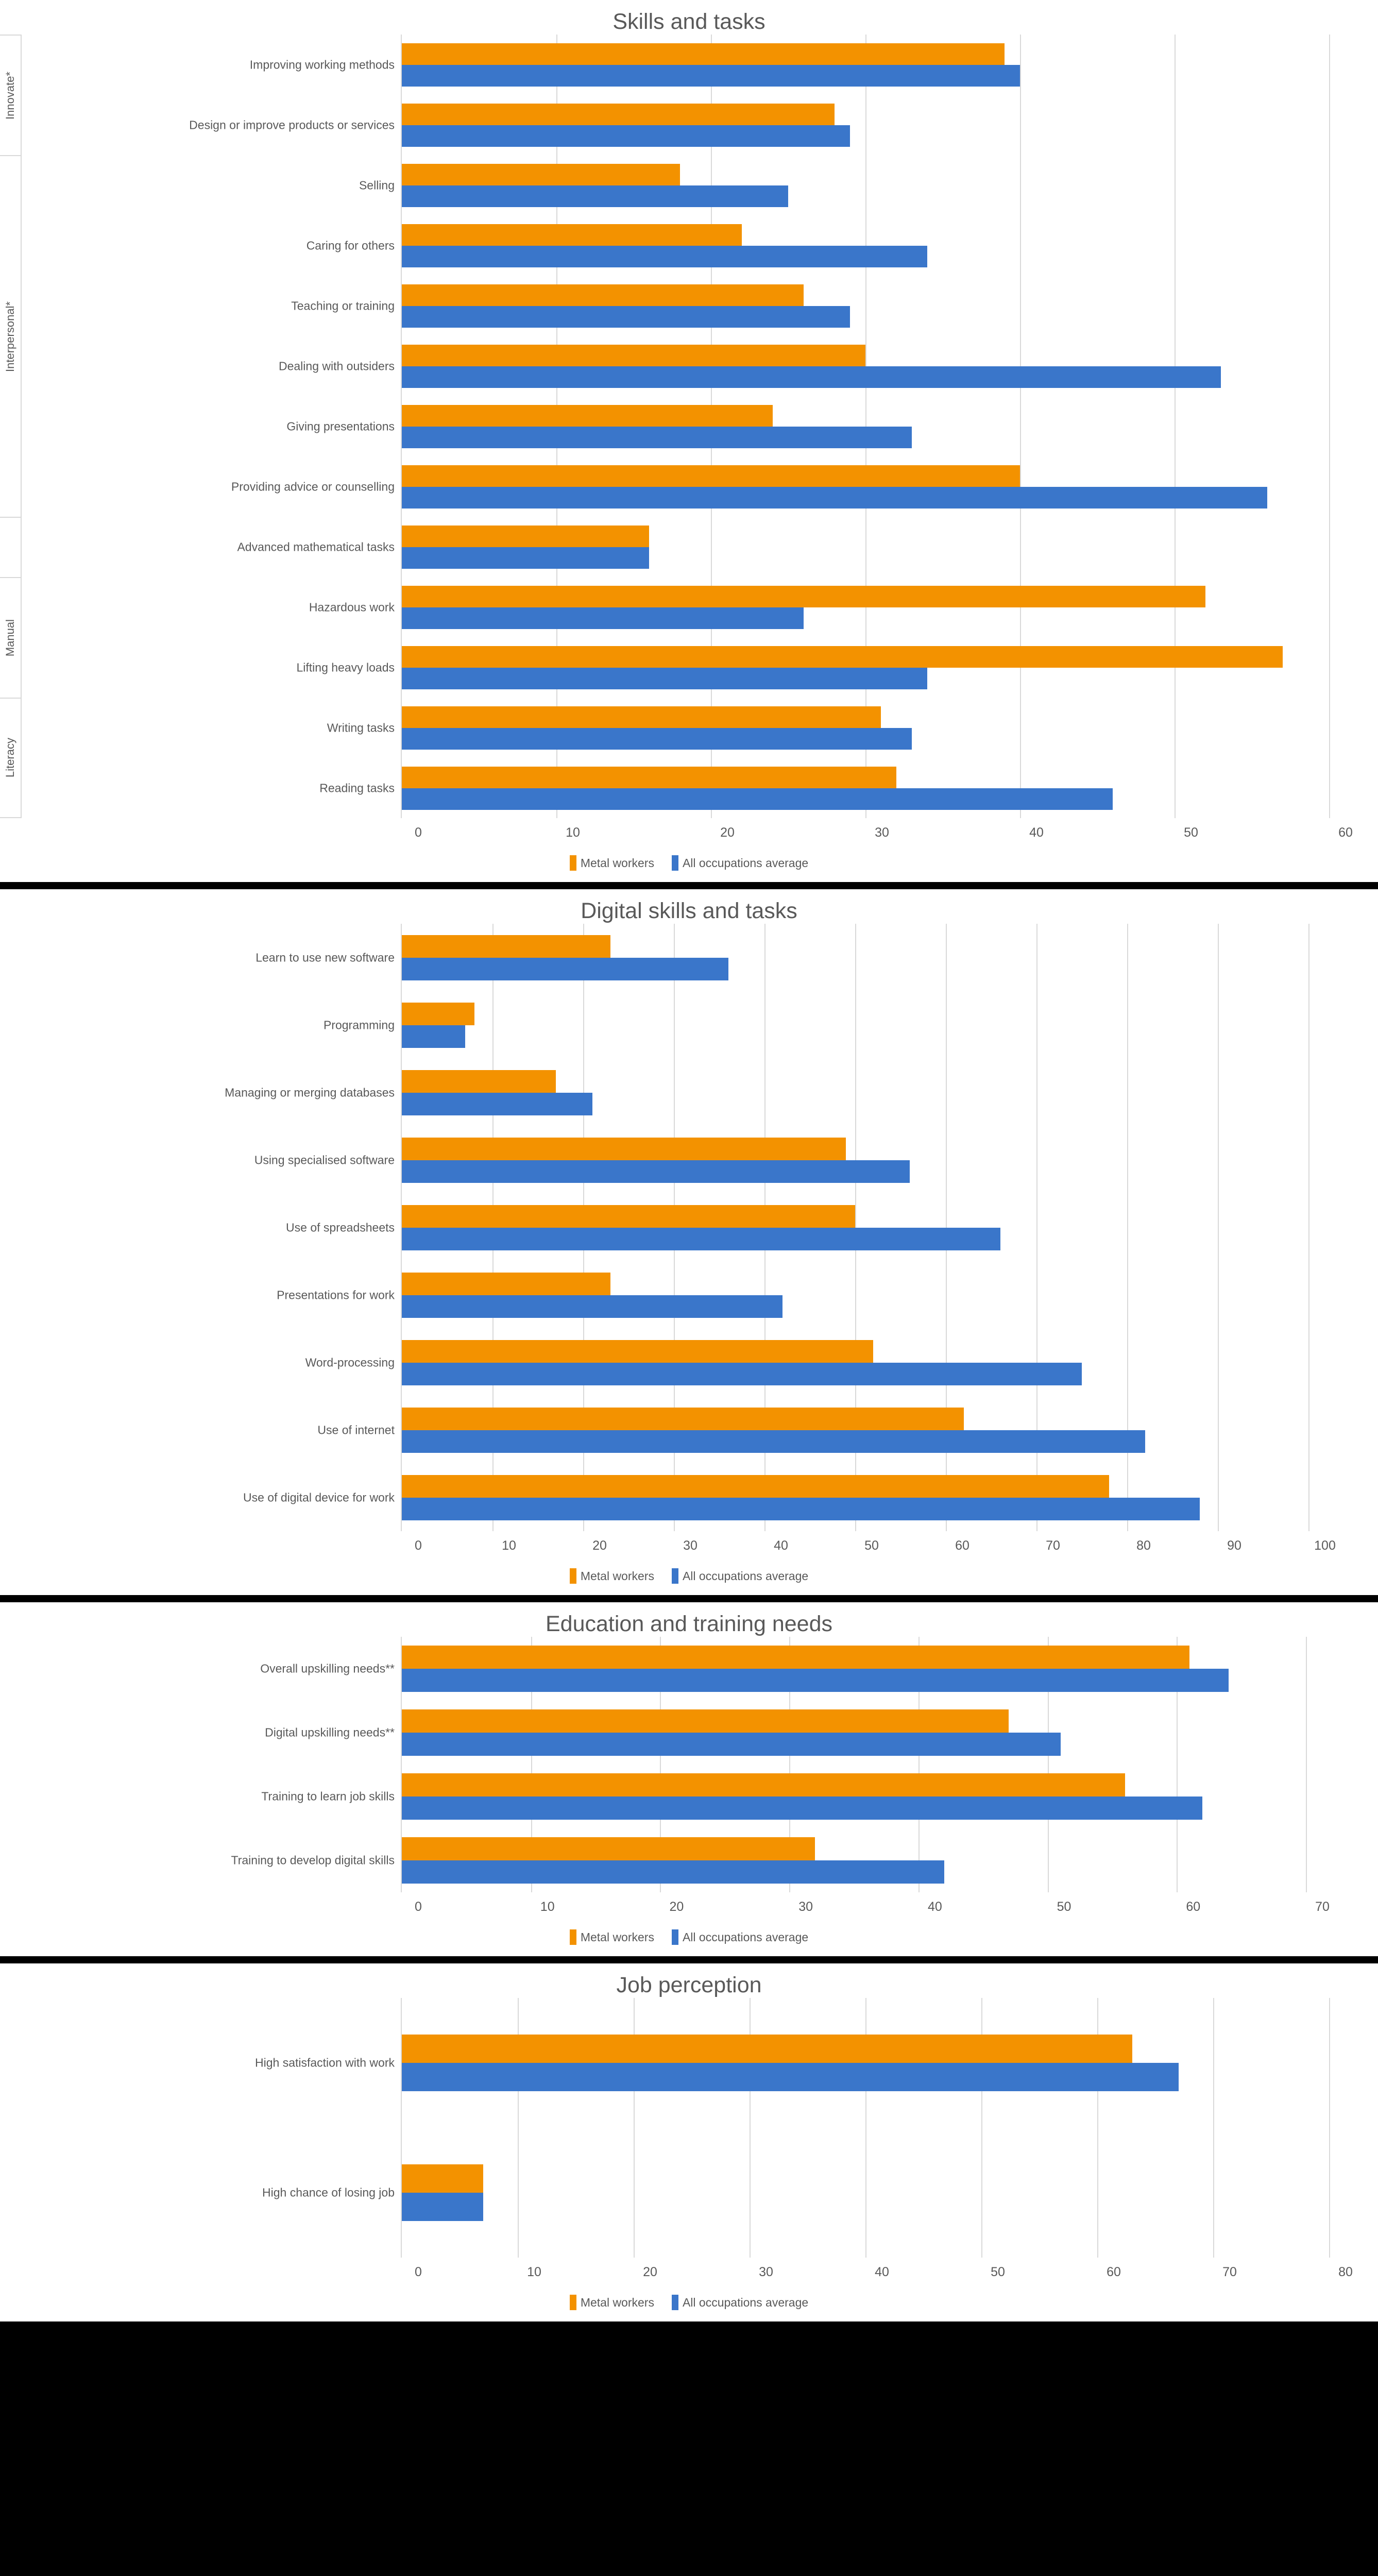 The image size is (1378, 2576). What do you see at coordinates (689, 1985) in the screenshot?
I see `chart-title-job: Job perception` at bounding box center [689, 1985].